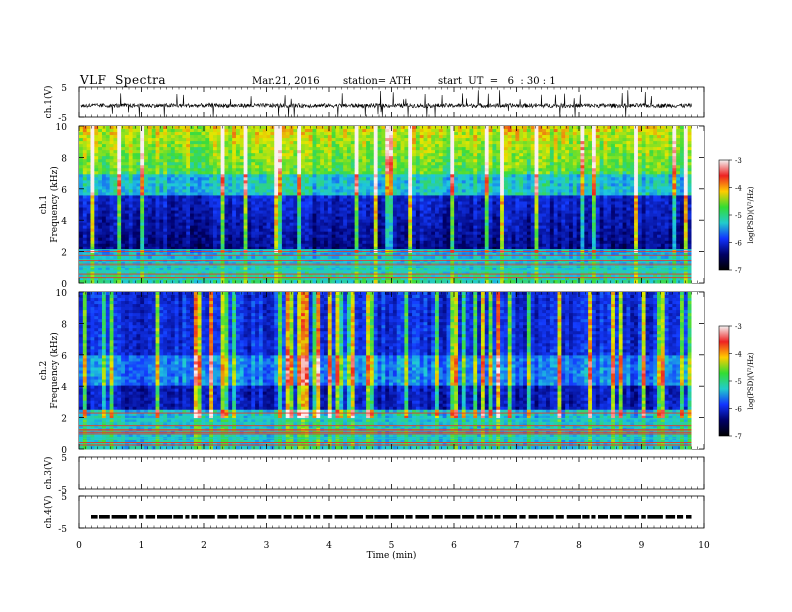 This screenshot has width=792, height=612. I want to click on ch4-ytick-label: 5, so click(64, 498).